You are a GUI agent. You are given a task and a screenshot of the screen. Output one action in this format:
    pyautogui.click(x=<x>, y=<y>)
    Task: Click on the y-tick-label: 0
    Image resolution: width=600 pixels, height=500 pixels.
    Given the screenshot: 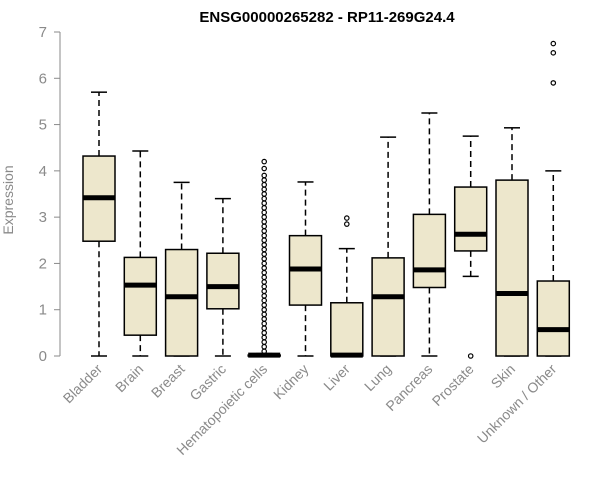 What is the action you would take?
    pyautogui.click(x=43, y=356)
    